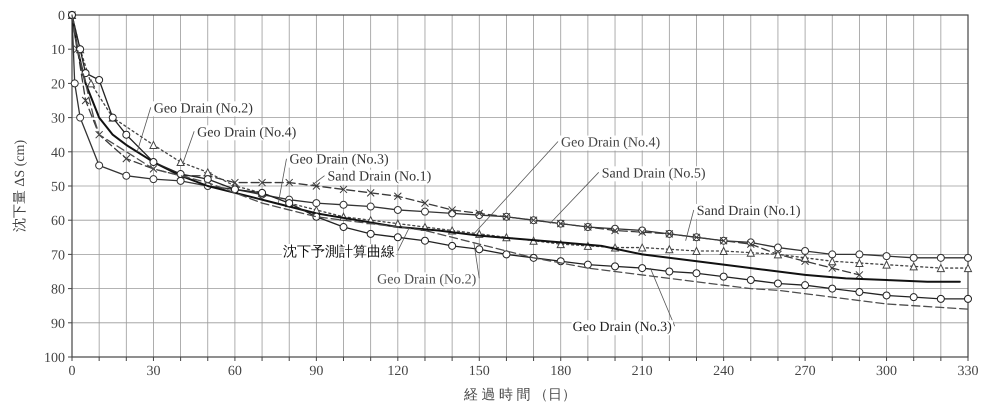  I want to click on y-tick-label: 30, so click(58, 119).